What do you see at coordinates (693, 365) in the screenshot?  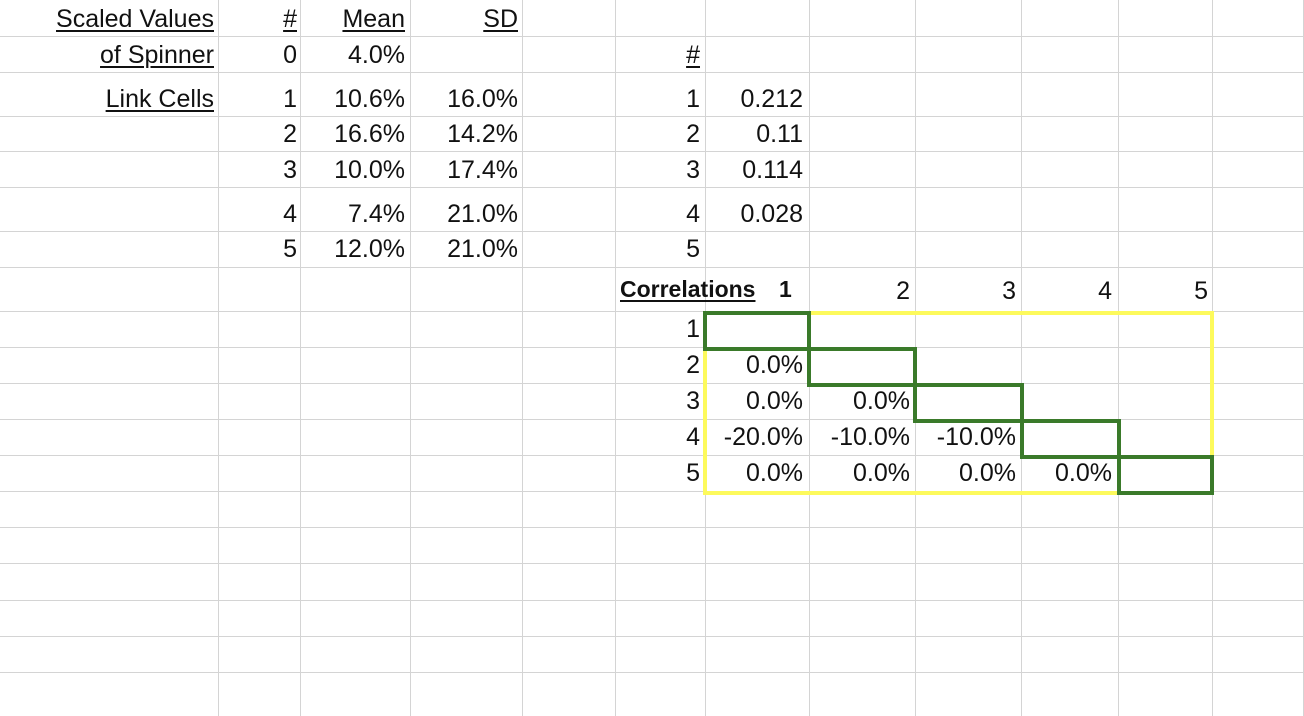 I see `corr-row-header-2: 2` at bounding box center [693, 365].